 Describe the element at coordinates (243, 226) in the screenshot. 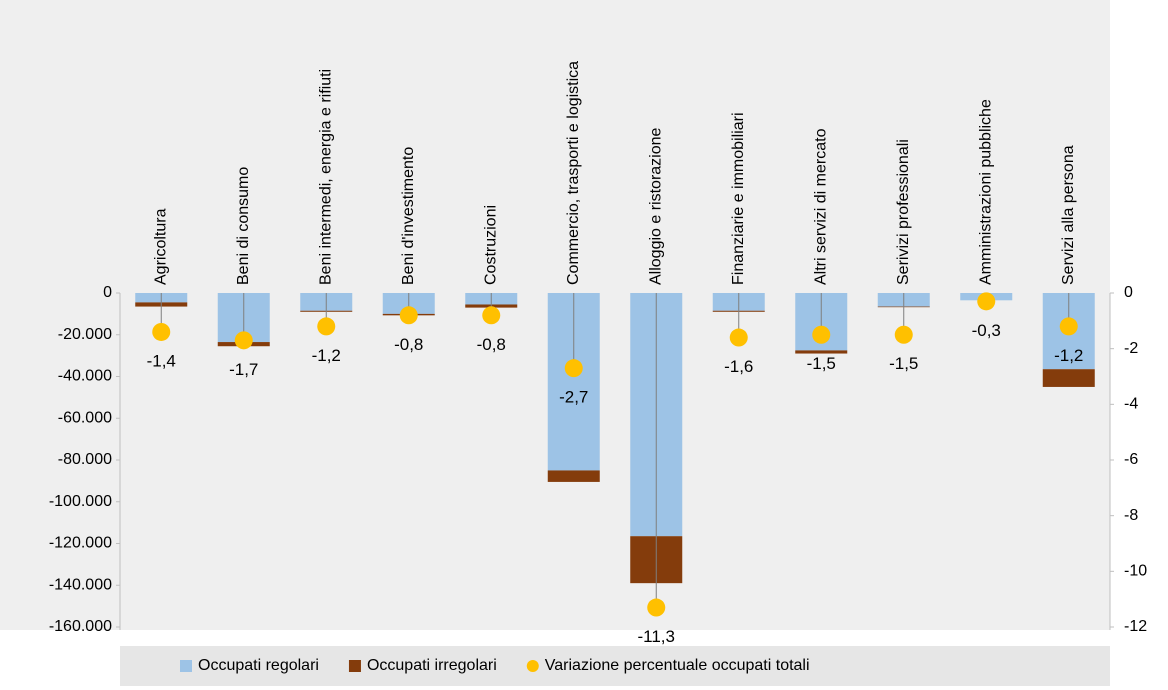

I see `x-tick-label: Beni di consumo` at that location.